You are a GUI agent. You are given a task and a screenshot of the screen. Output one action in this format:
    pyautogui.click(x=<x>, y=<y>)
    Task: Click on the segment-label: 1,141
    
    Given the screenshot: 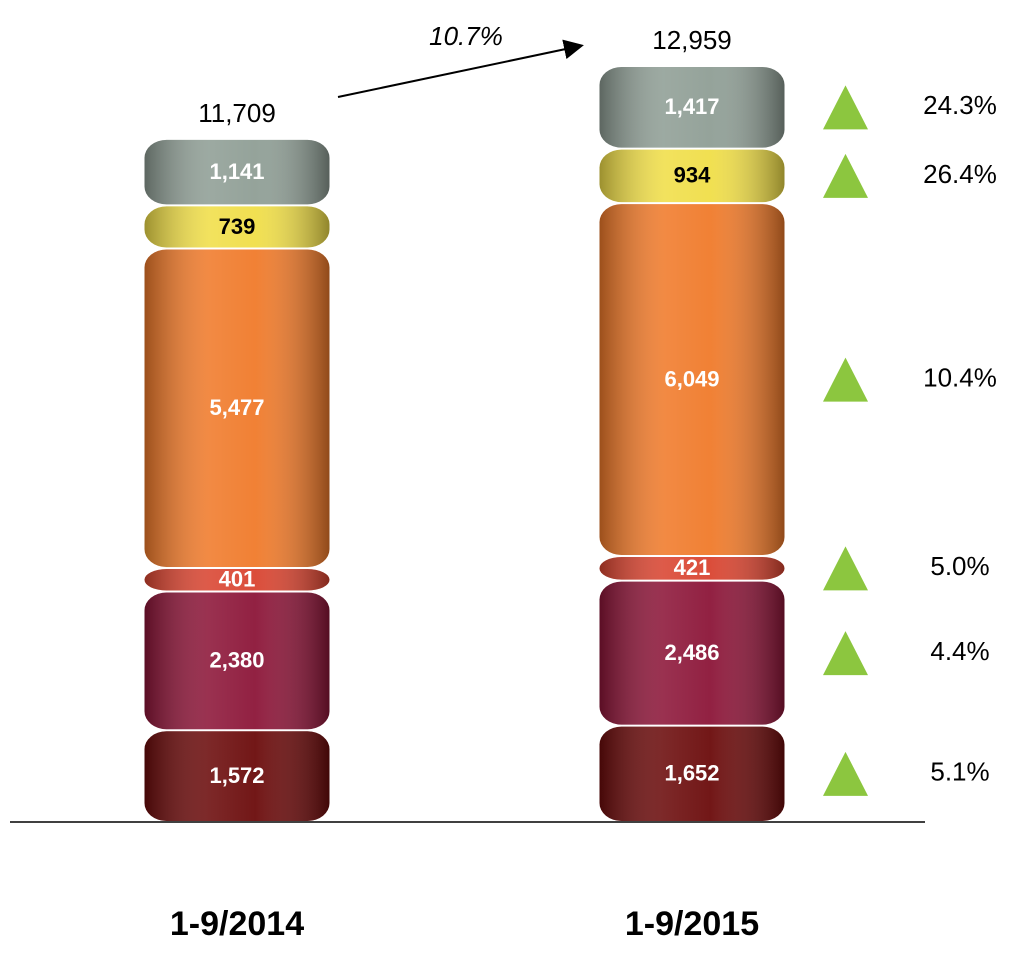 What is the action you would take?
    pyautogui.click(x=236, y=171)
    